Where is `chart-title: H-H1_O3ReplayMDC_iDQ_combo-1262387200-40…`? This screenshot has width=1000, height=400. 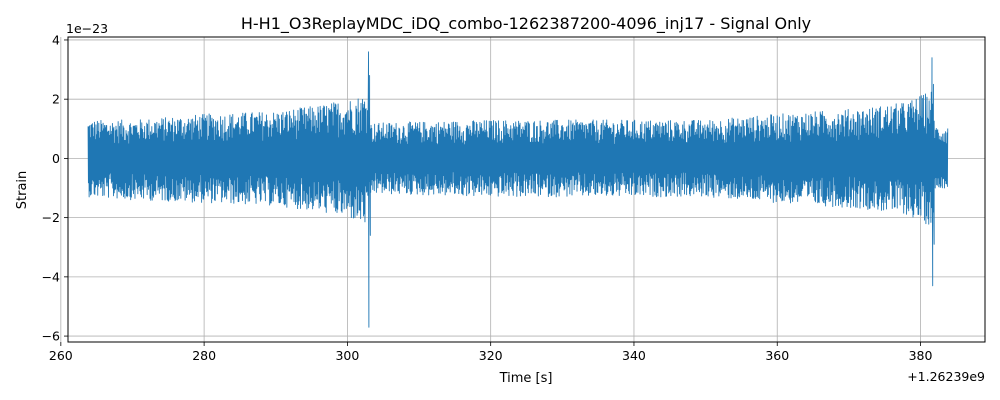
chart-title: H-H1_O3ReplayMDC_iDQ_combo-1262387200-40… is located at coordinates (526, 24).